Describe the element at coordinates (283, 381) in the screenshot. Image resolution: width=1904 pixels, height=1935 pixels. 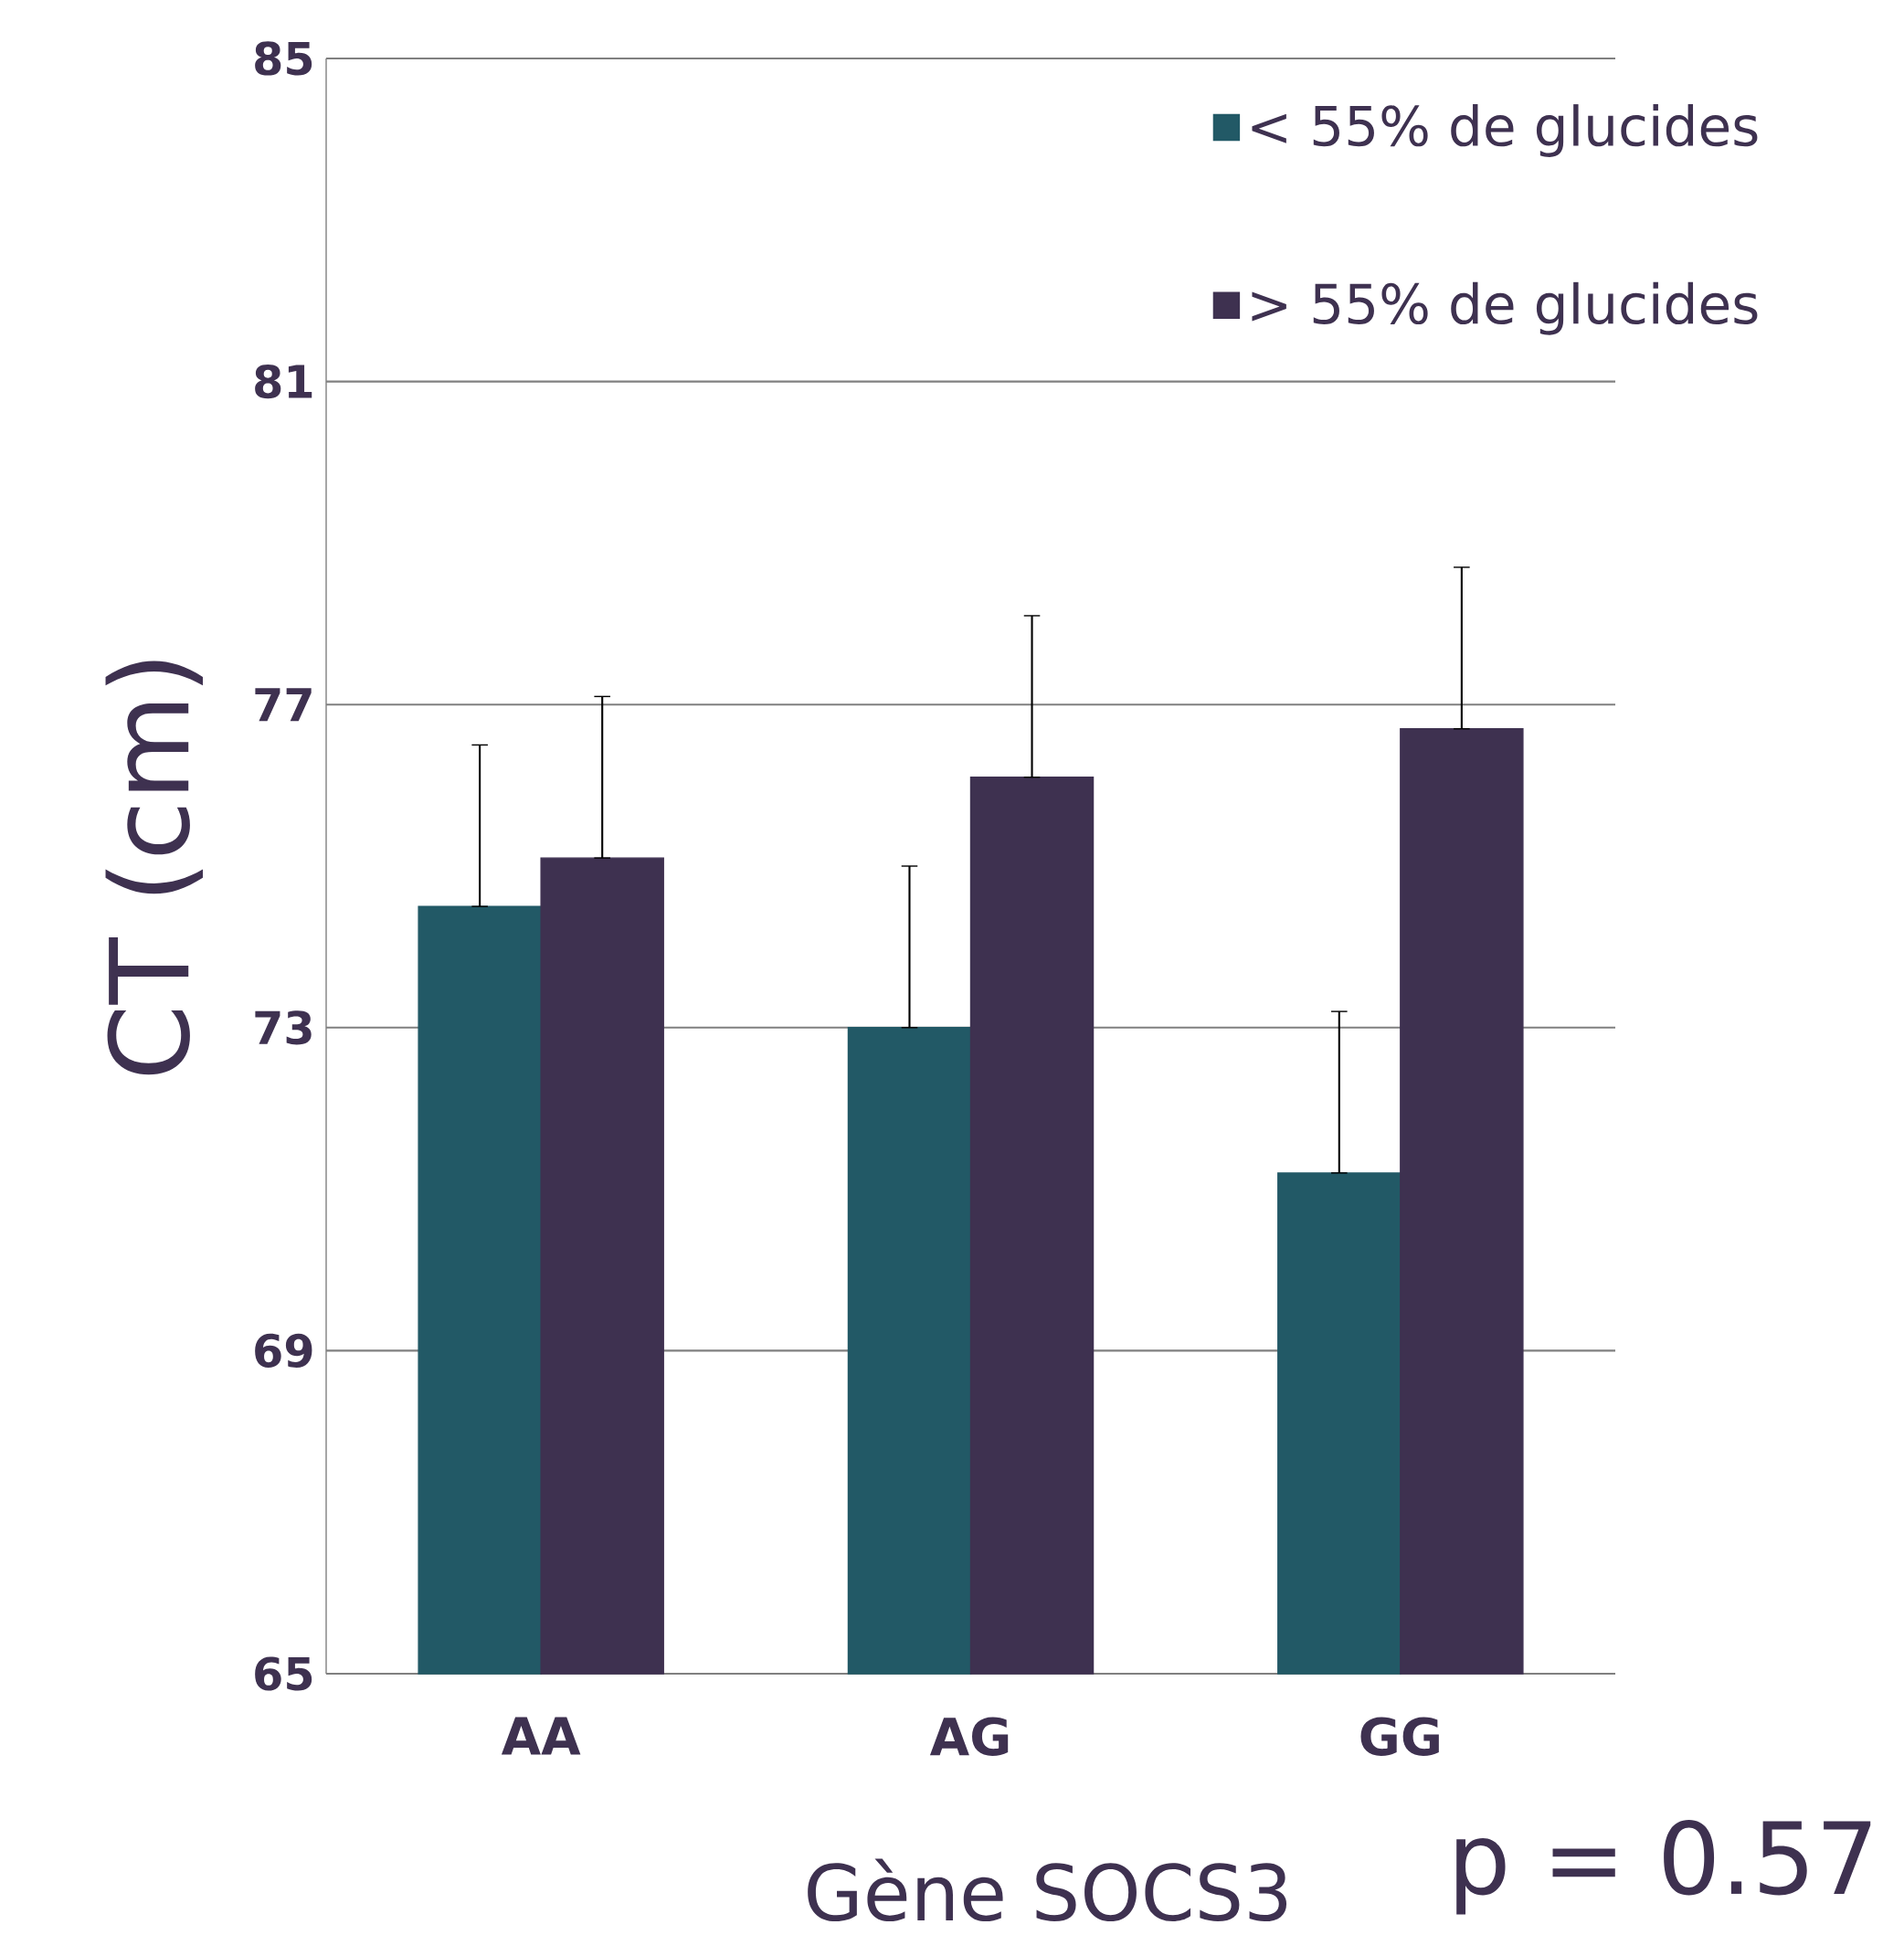
I see `y-tick-label: 81` at that location.